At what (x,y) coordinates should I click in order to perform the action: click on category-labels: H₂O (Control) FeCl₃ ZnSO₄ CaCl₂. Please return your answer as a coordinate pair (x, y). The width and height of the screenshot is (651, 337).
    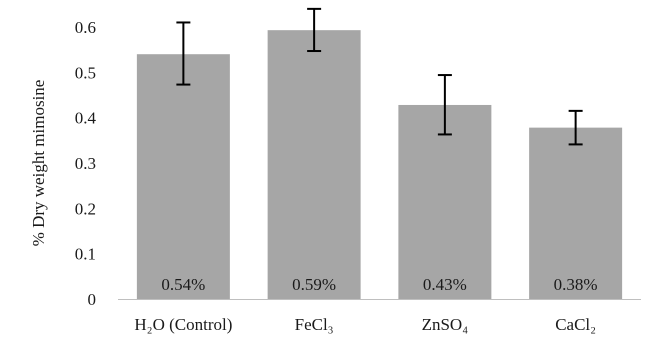
    Looking at the image, I should click on (365, 324).